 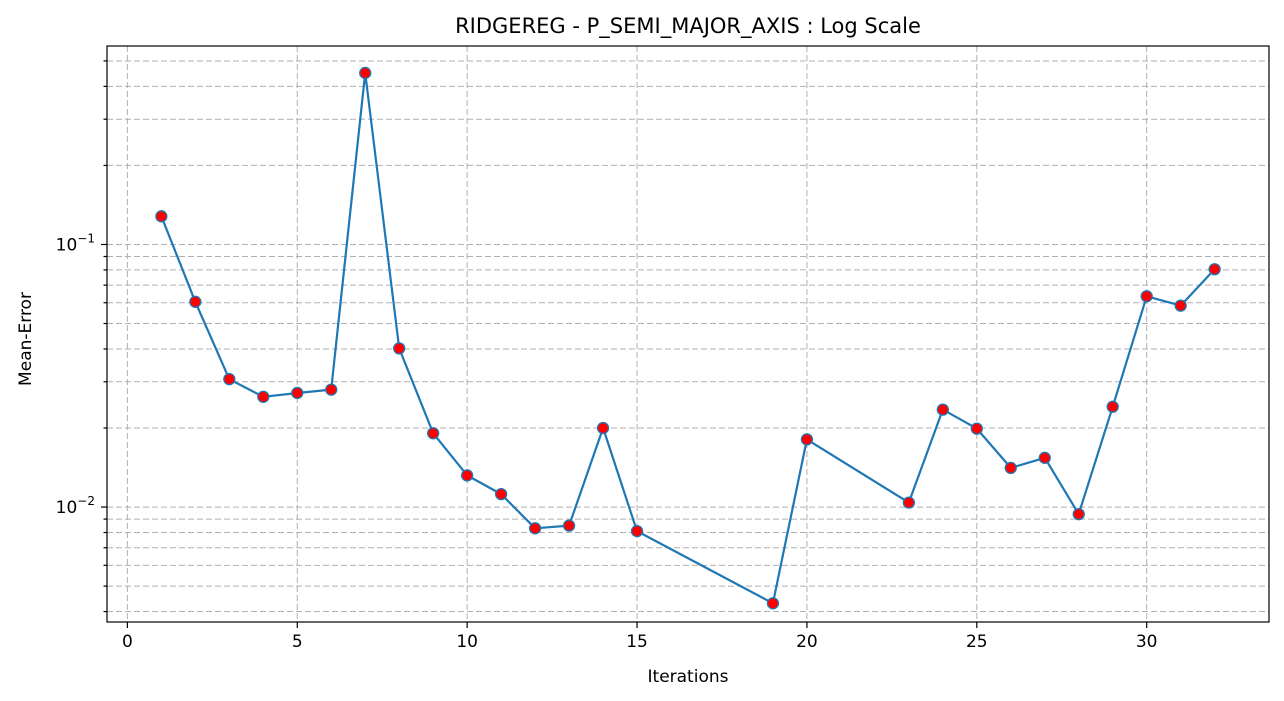 What do you see at coordinates (688, 26) in the screenshot?
I see `chart-title: RIDGEREG - P_SEMI_MAJOR_AXIS : Log Scale` at bounding box center [688, 26].